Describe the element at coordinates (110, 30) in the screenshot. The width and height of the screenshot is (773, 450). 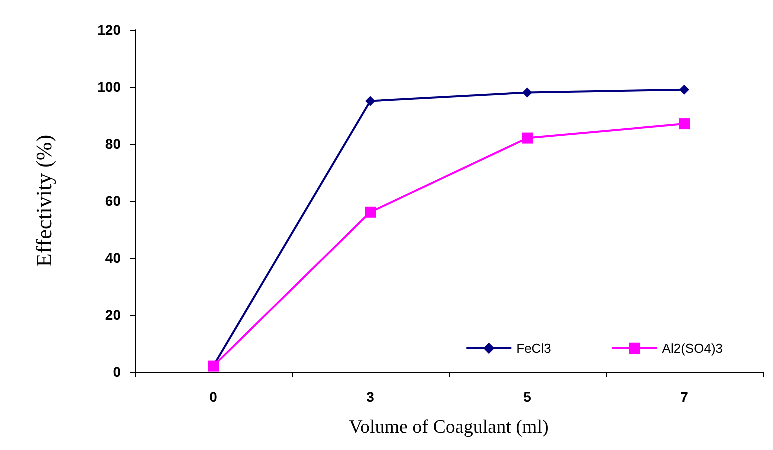
I see `y-tick-label: 120` at that location.